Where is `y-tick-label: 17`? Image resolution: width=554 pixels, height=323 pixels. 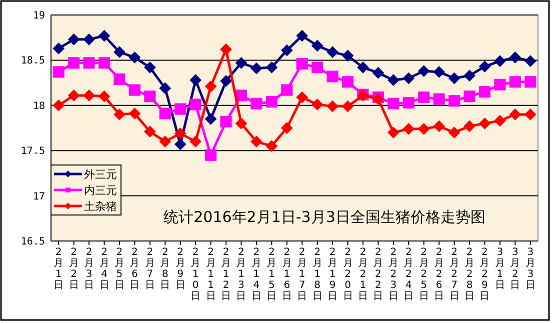 y-tick-label: 17 is located at coordinates (38, 196).